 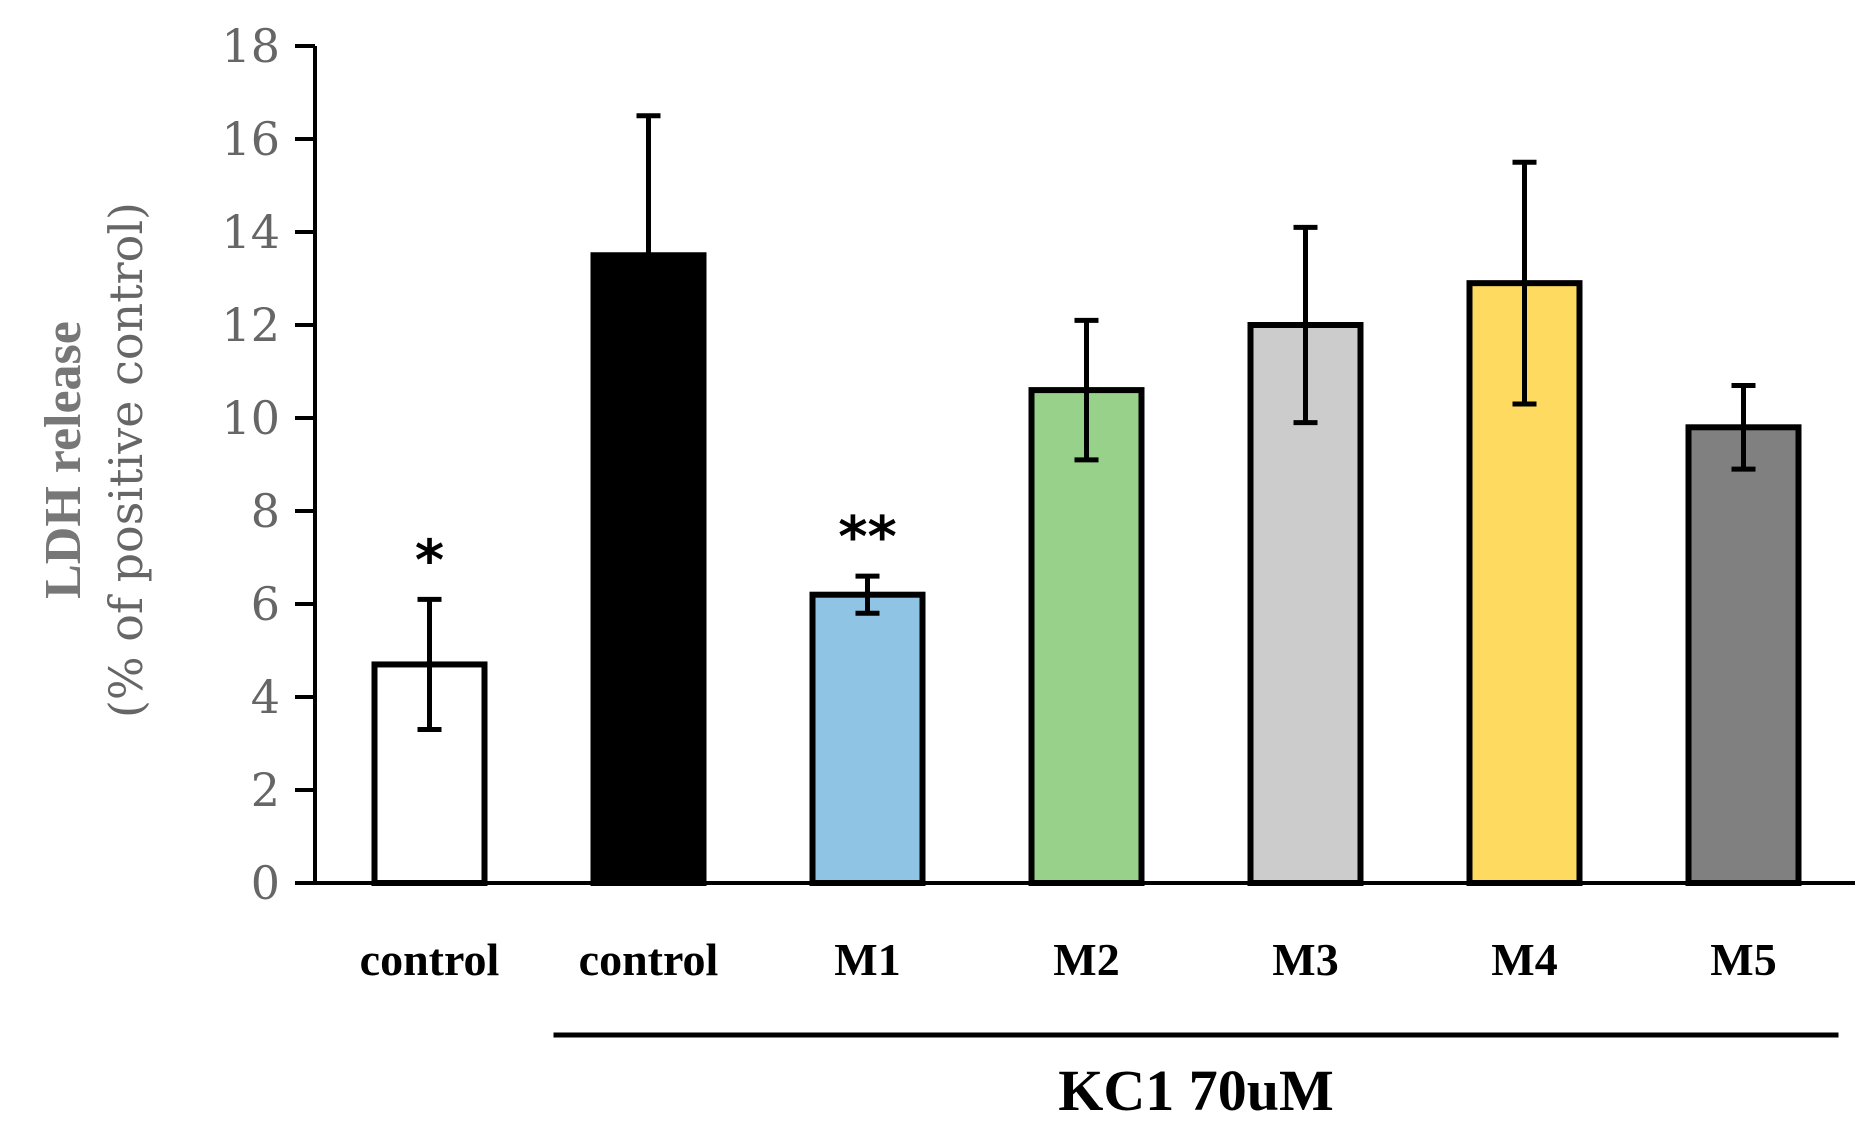 I want to click on y-tick-label: 6, so click(x=265, y=604).